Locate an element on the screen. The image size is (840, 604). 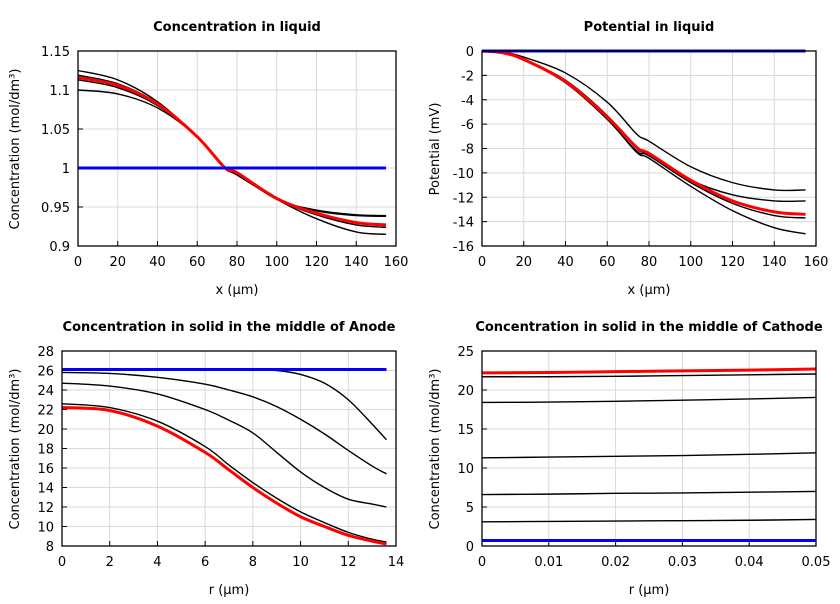
y-tick-label: 1.15 is located at coordinates (55, 52).